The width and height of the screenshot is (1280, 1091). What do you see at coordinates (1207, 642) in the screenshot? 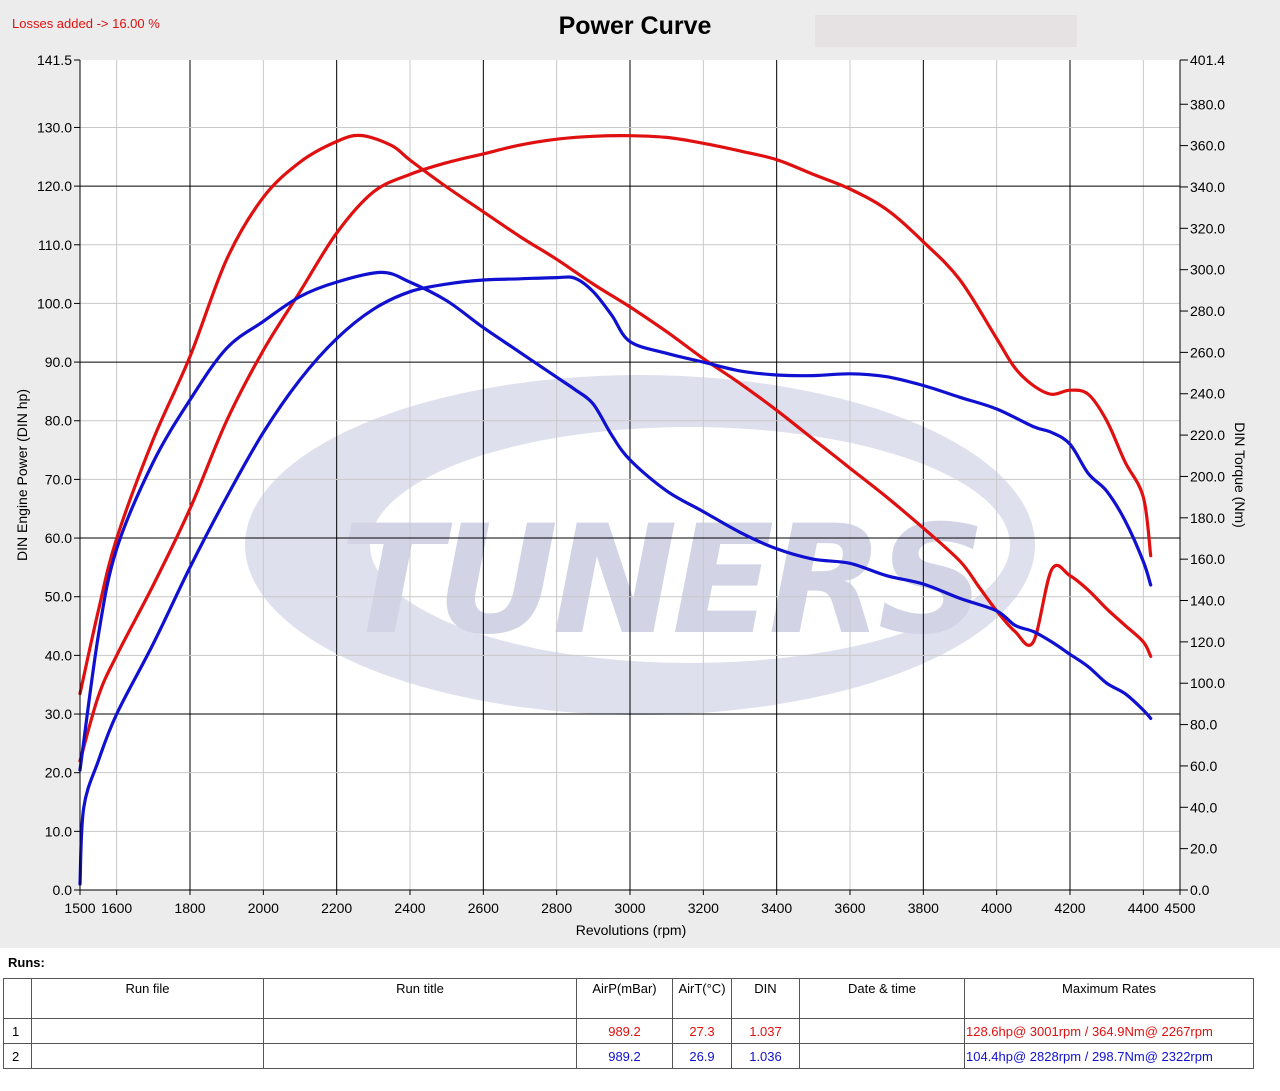
I see `y2-tick-label: 120.0` at bounding box center [1207, 642].